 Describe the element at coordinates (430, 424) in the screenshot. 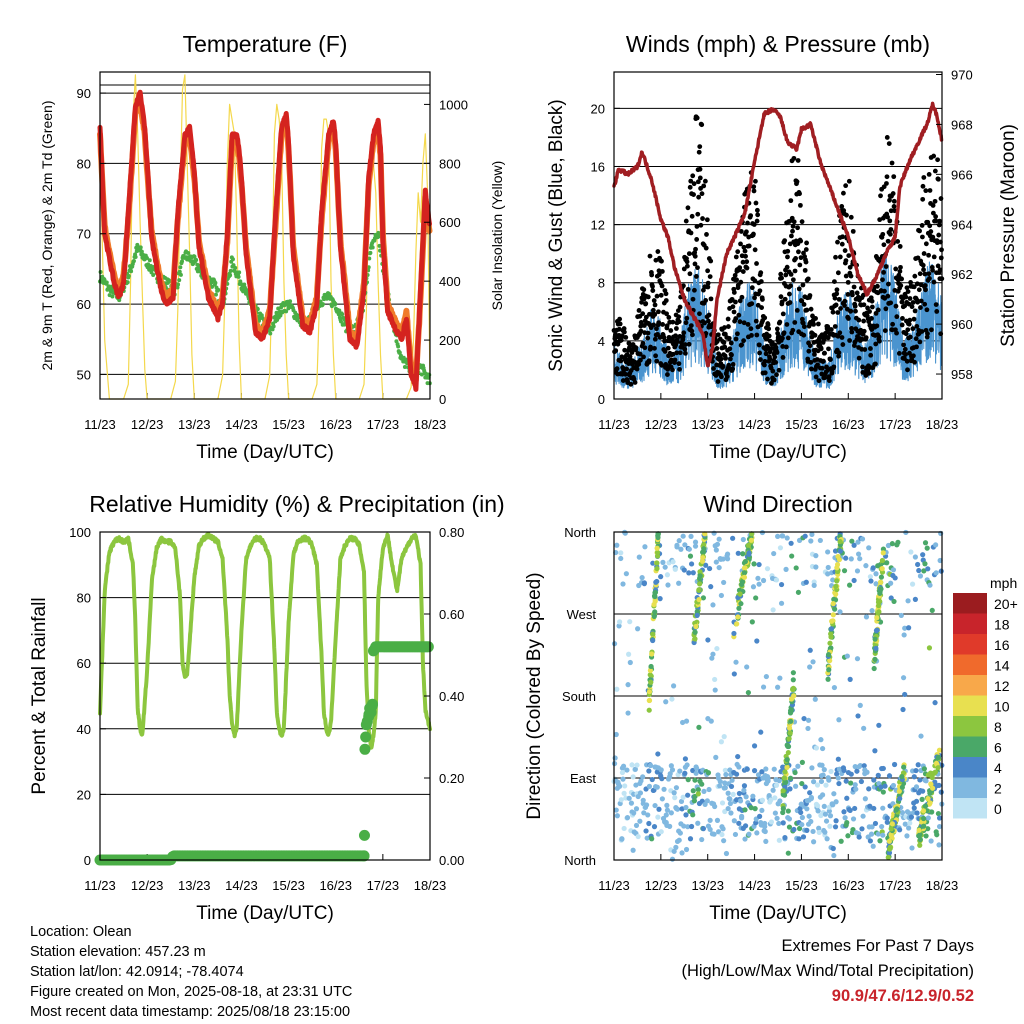

I see `temperature-xtick-label: 18/23` at that location.